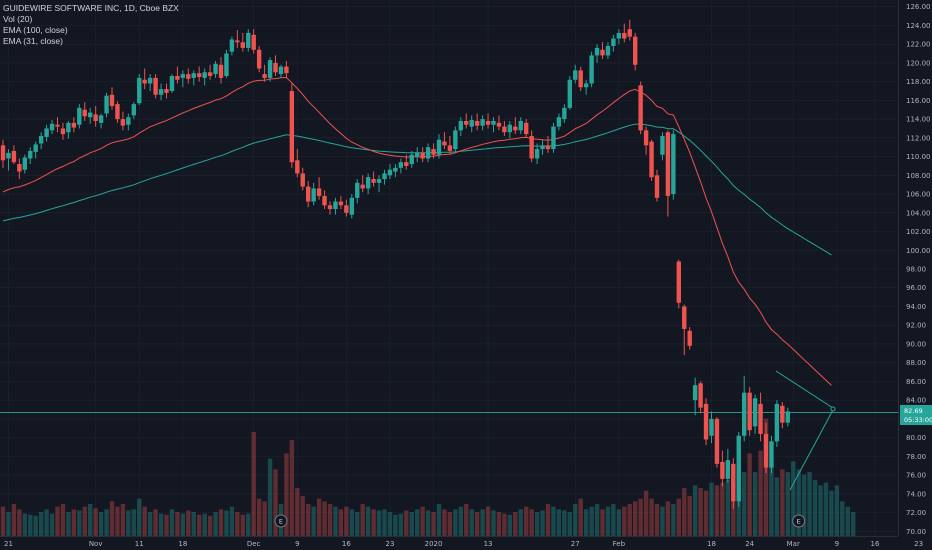 The image size is (932, 550). Describe the element at coordinates (182, 544) in the screenshot. I see `x-tick-label: 18` at that location.